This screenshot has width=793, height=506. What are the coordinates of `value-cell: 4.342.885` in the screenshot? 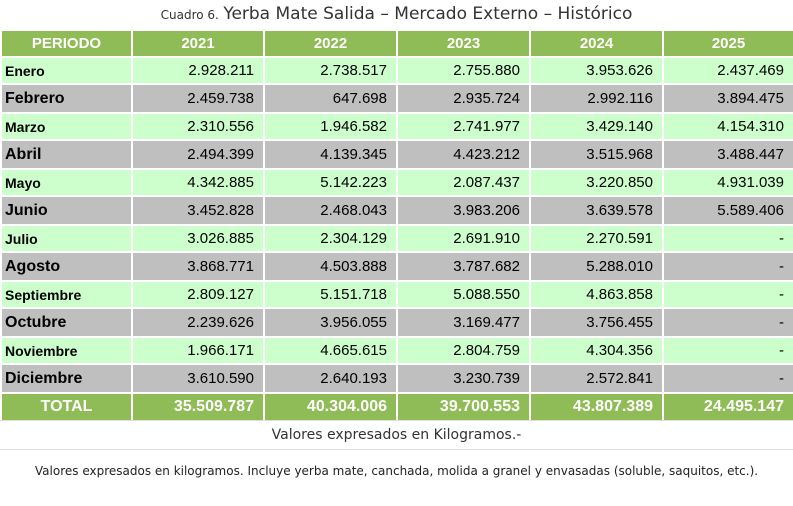 It's located at (198, 182).